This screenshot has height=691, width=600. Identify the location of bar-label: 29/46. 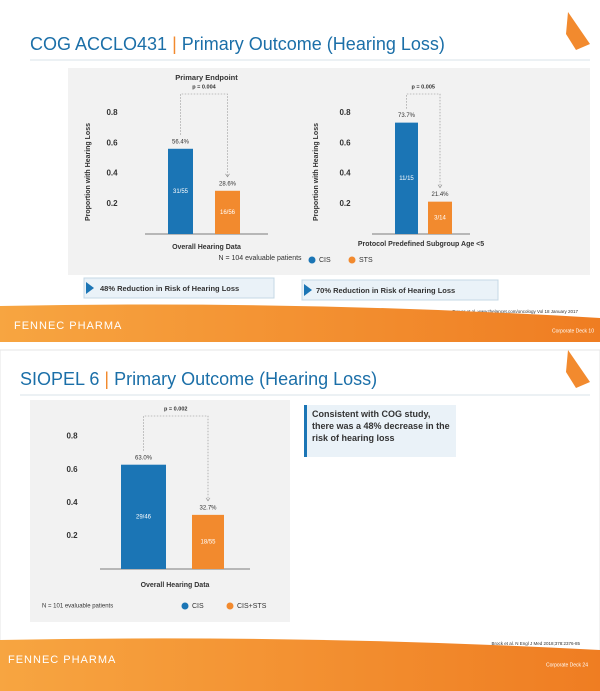
(144, 517).